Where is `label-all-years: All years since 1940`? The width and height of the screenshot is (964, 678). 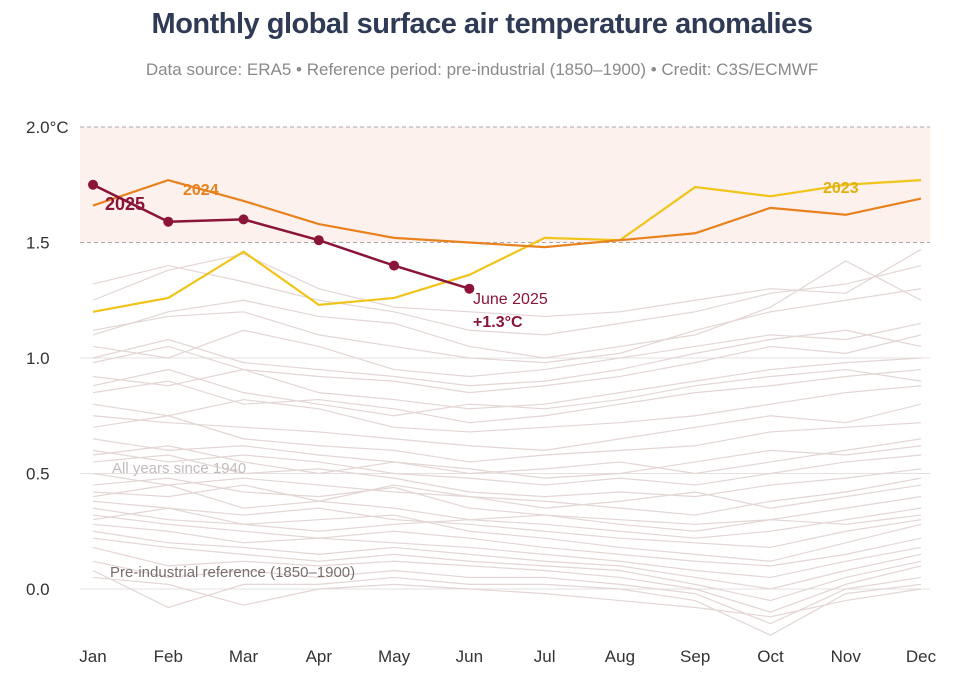 label-all-years: All years since 1940 is located at coordinates (179, 468).